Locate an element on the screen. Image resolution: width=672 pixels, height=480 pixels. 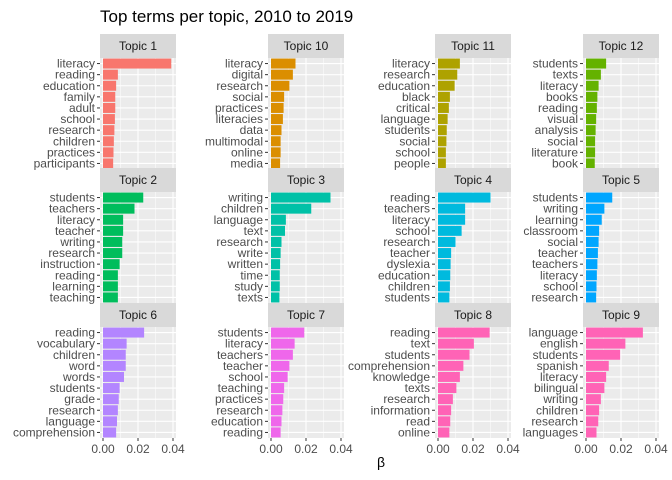
term-label: media is located at coordinates (246, 163).